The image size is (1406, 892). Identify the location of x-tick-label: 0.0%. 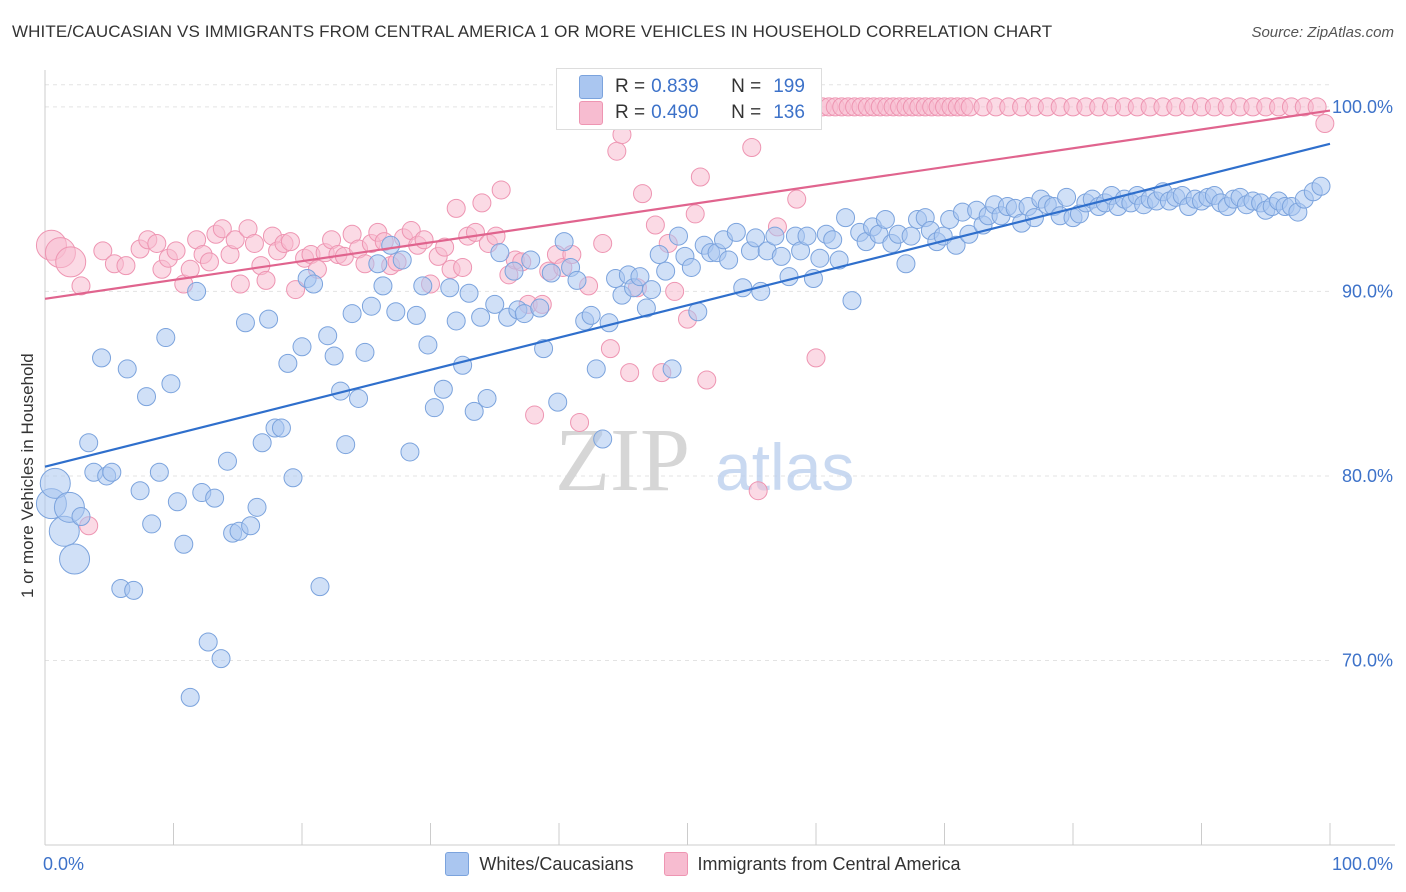
(63, 864).